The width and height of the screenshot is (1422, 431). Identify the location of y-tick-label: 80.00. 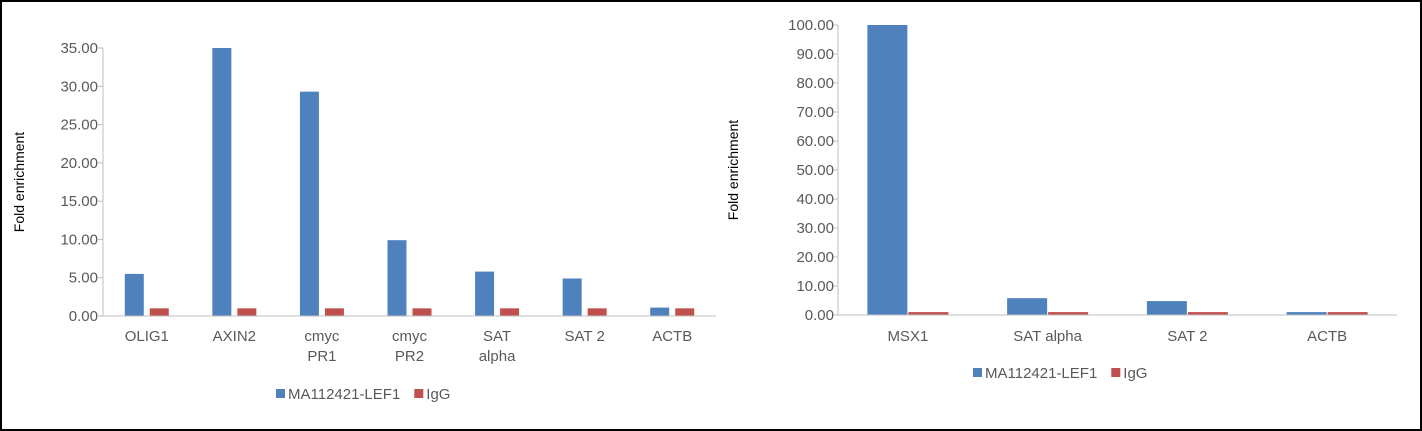
(815, 83).